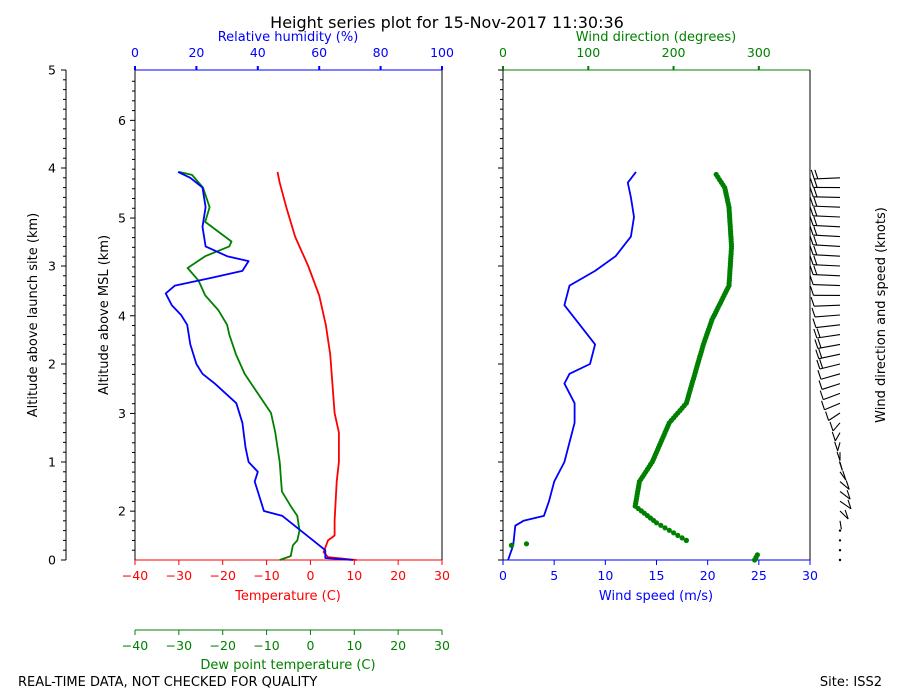  What do you see at coordinates (287, 665) in the screenshot?
I see `dewpoint-axis-label: Dew point temperature (C)` at bounding box center [287, 665].